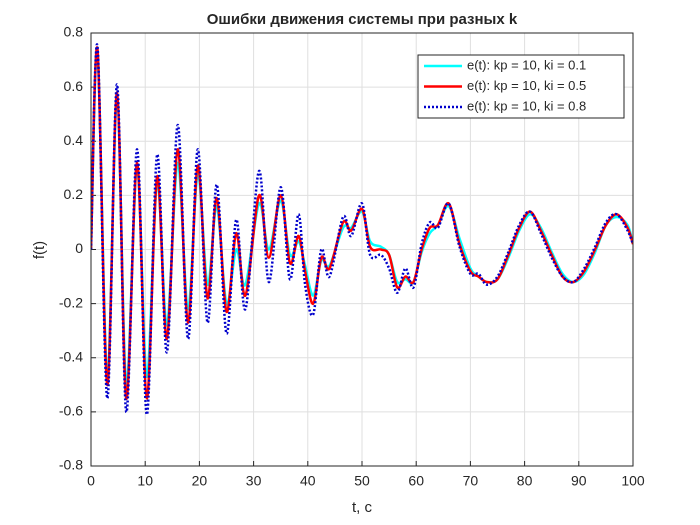 Image resolution: width=700 pixels, height=525 pixels. What do you see at coordinates (579, 481) in the screenshot?
I see `x-tick-label: 90` at bounding box center [579, 481].